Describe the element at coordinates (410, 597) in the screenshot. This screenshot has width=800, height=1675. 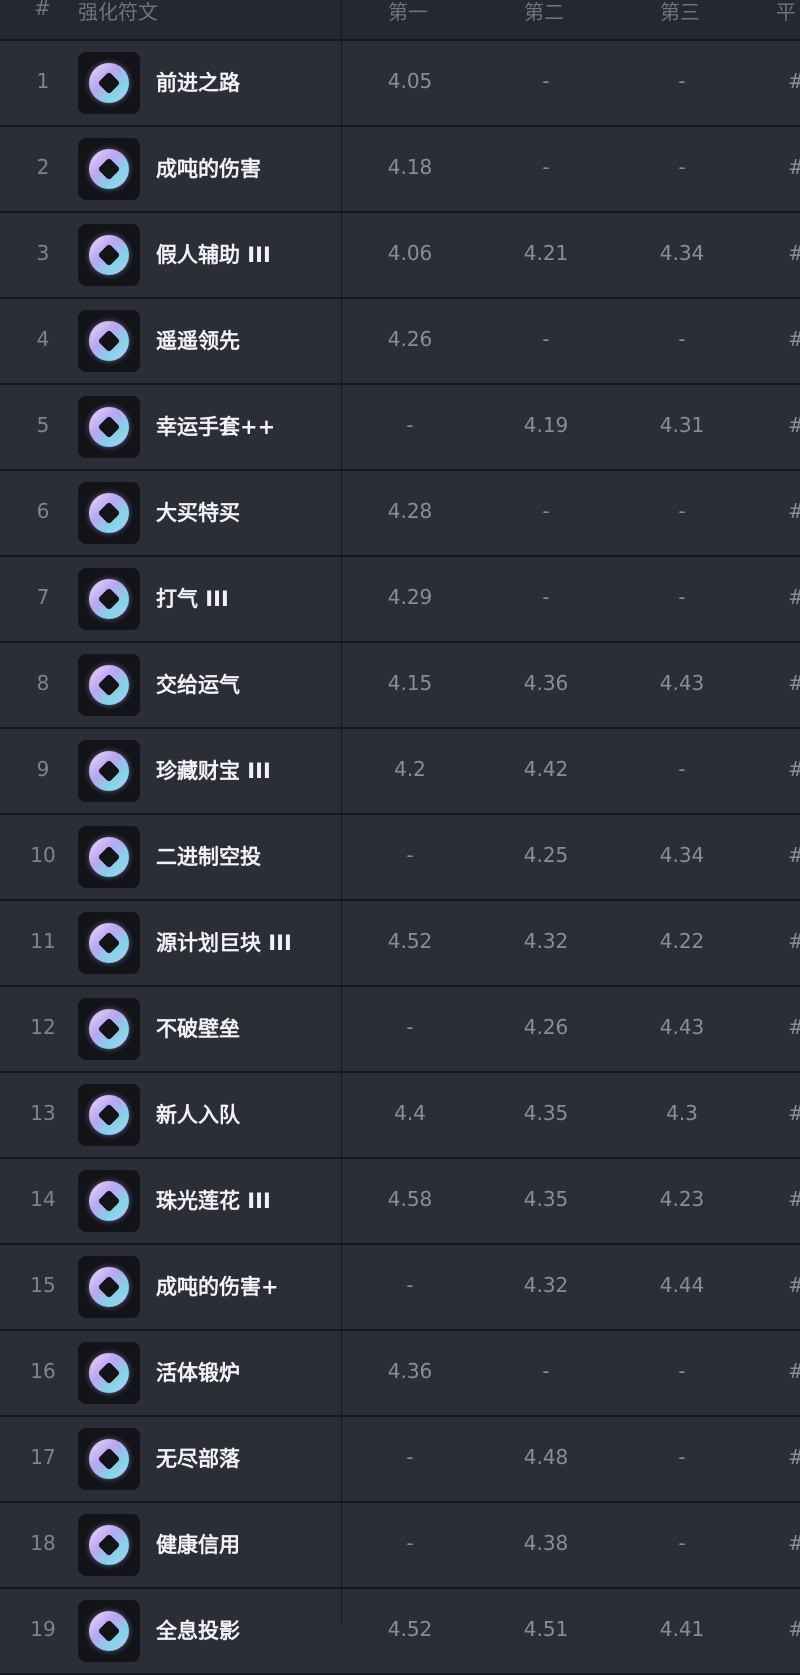
I see `first-value: 4.29` at that location.